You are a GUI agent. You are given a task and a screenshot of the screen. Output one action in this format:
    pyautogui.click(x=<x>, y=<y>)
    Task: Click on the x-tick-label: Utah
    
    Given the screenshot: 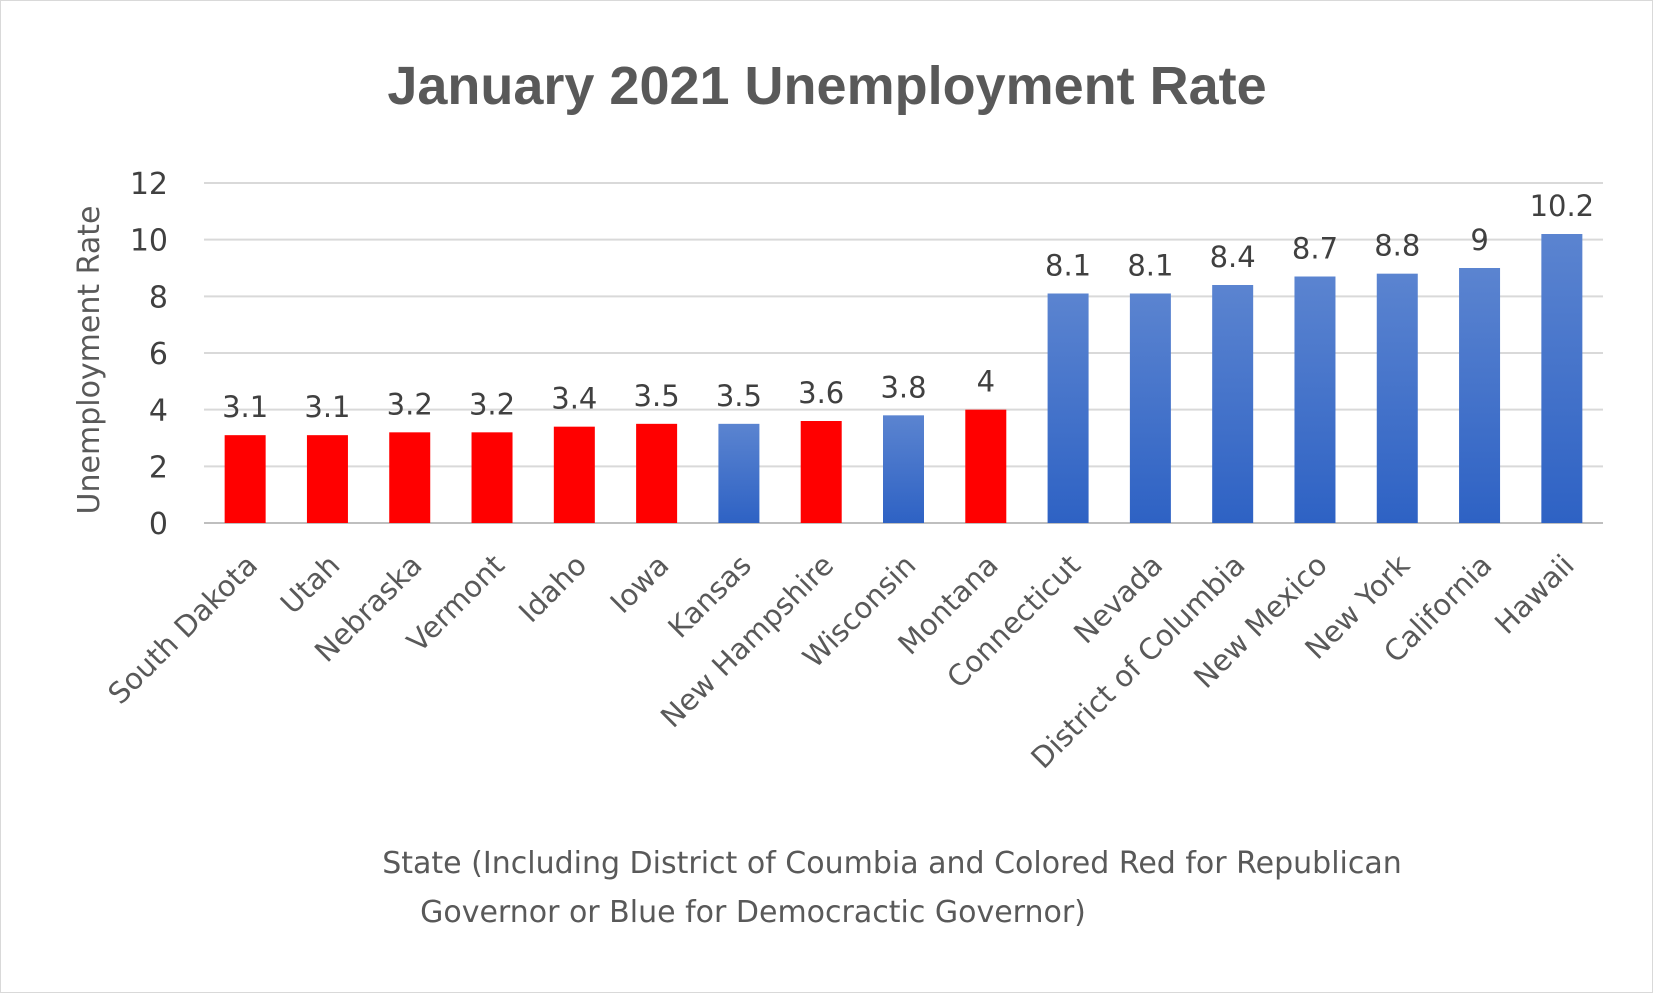 What is the action you would take?
    pyautogui.click(x=310, y=584)
    